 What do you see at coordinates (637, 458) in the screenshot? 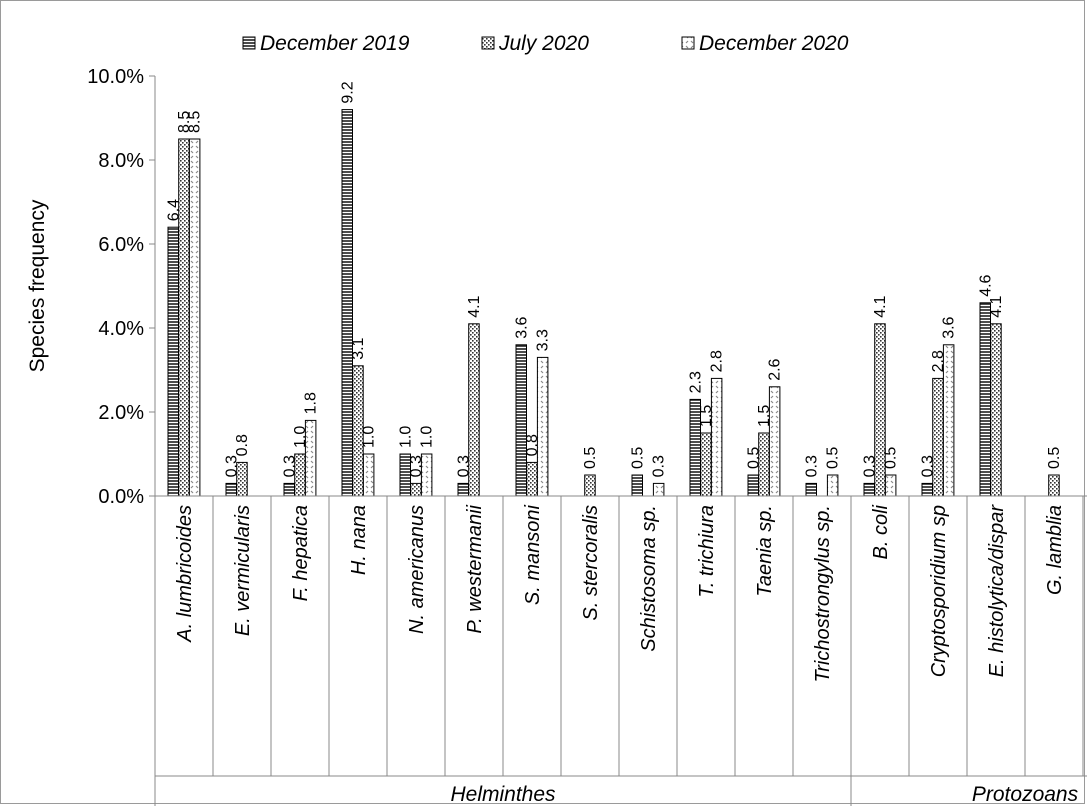
I see `data-label-december-2019-schistosoma-sp: 0.5` at bounding box center [637, 458].